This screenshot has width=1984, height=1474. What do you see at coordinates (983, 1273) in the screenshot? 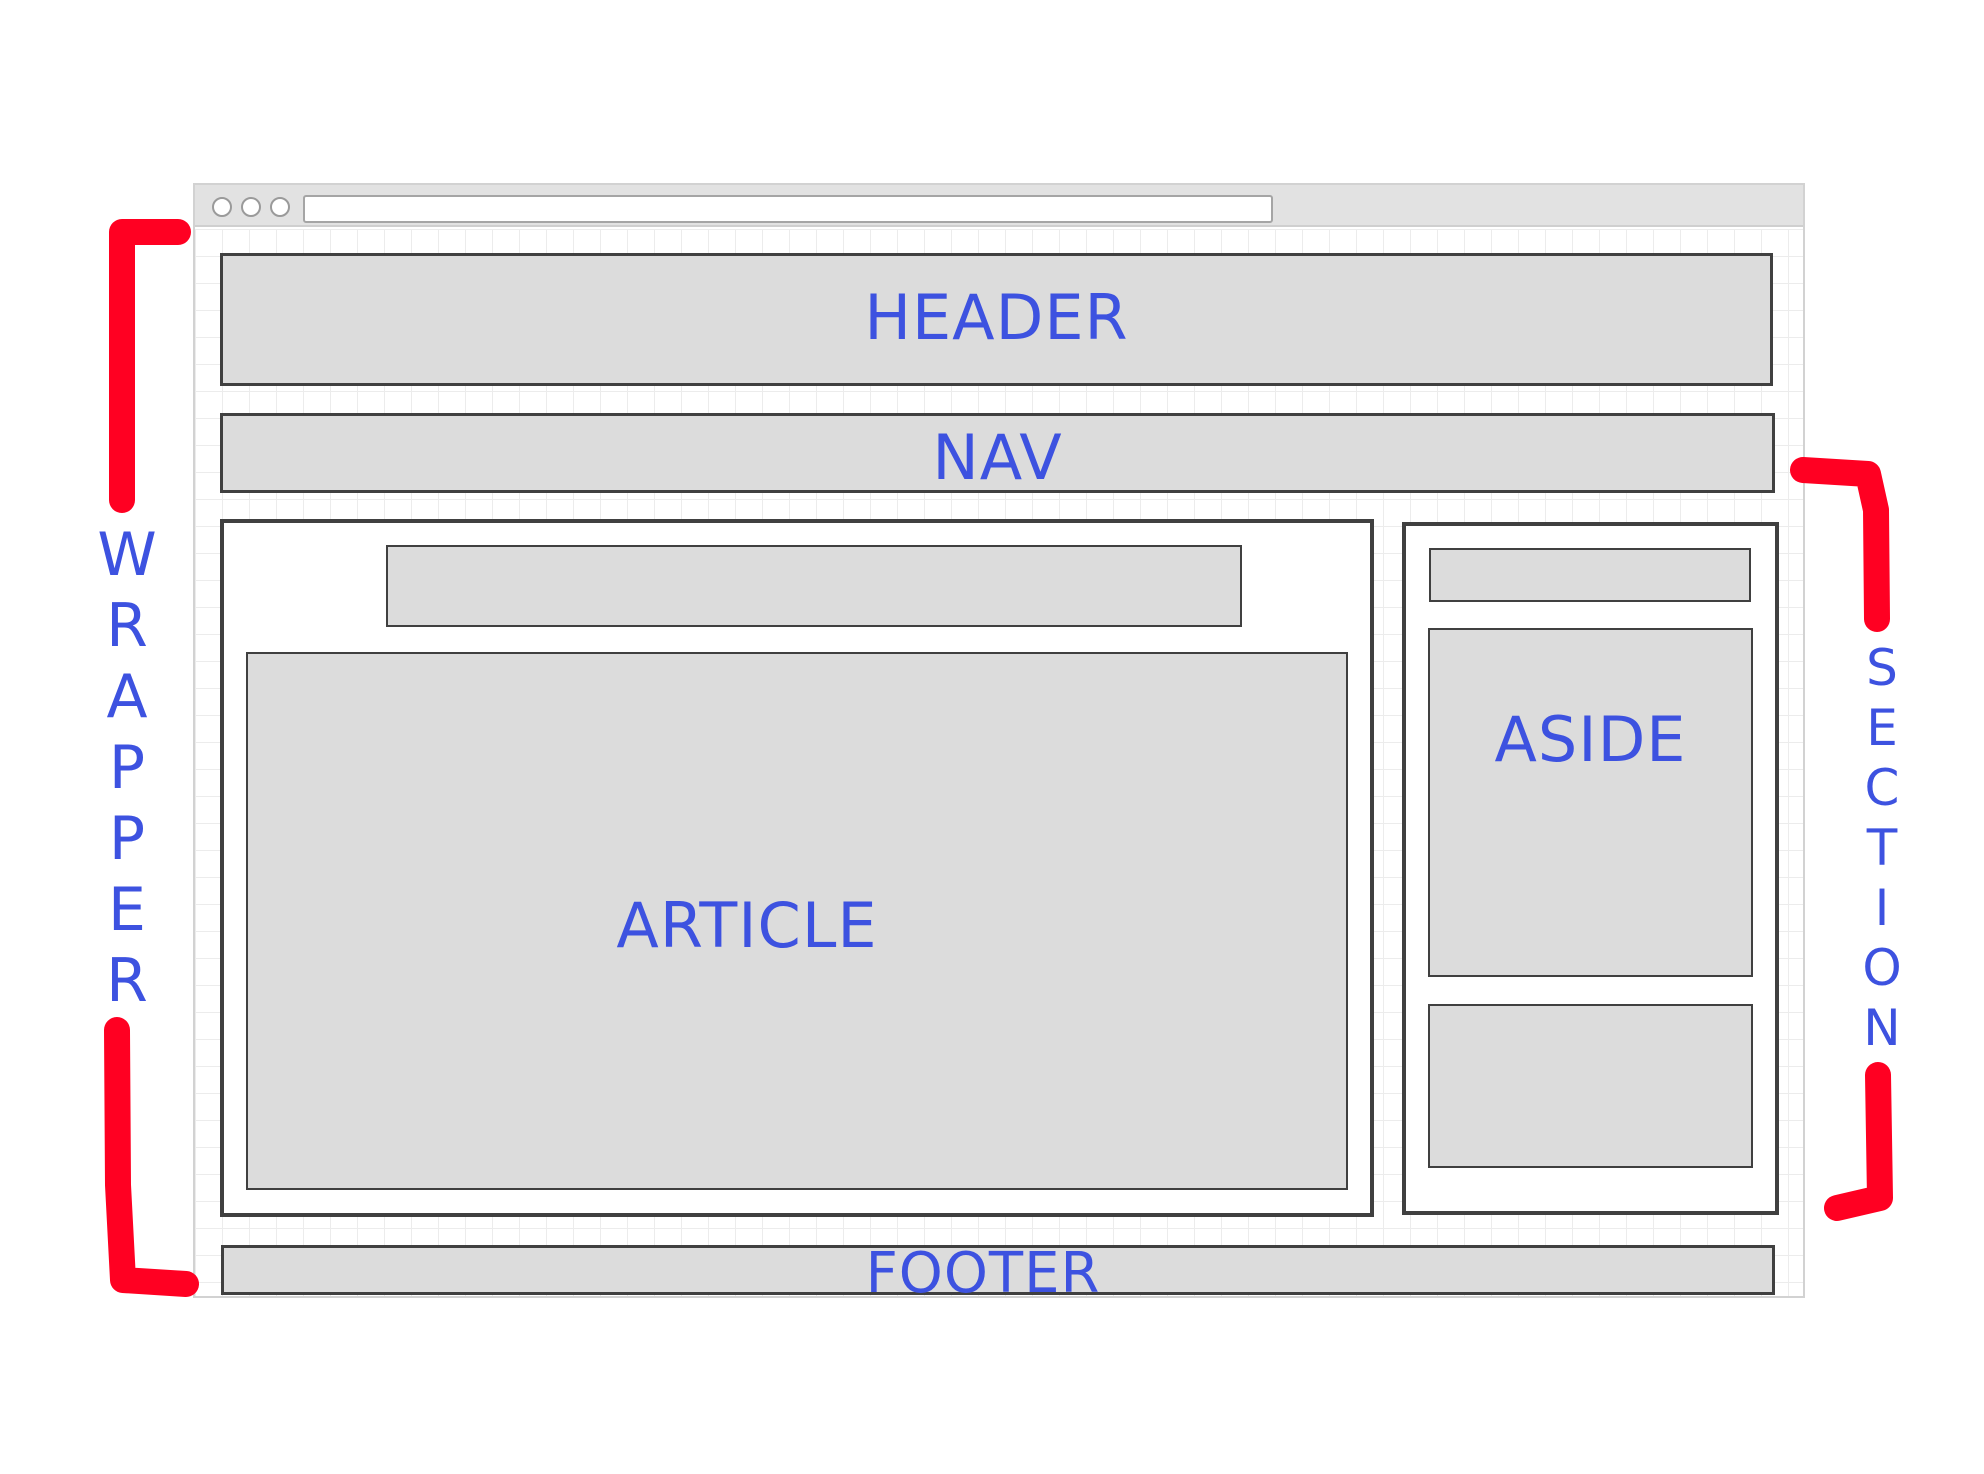
I see `footer-label: FOOTER` at bounding box center [983, 1273].